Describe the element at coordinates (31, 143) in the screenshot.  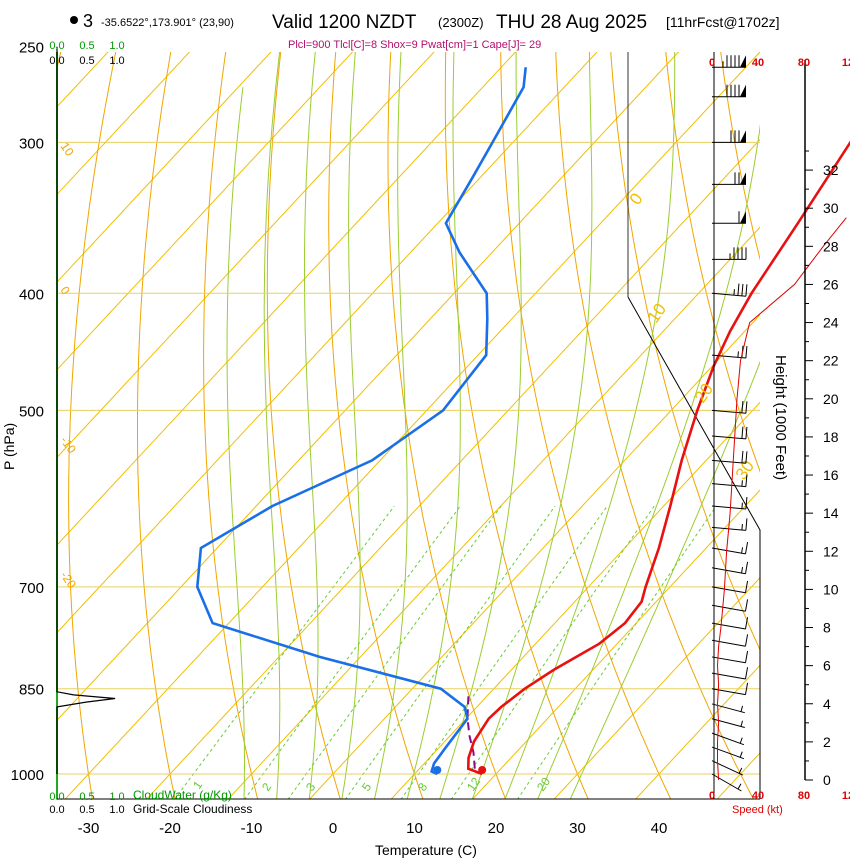
I see `pressure-tick-label: 300` at that location.